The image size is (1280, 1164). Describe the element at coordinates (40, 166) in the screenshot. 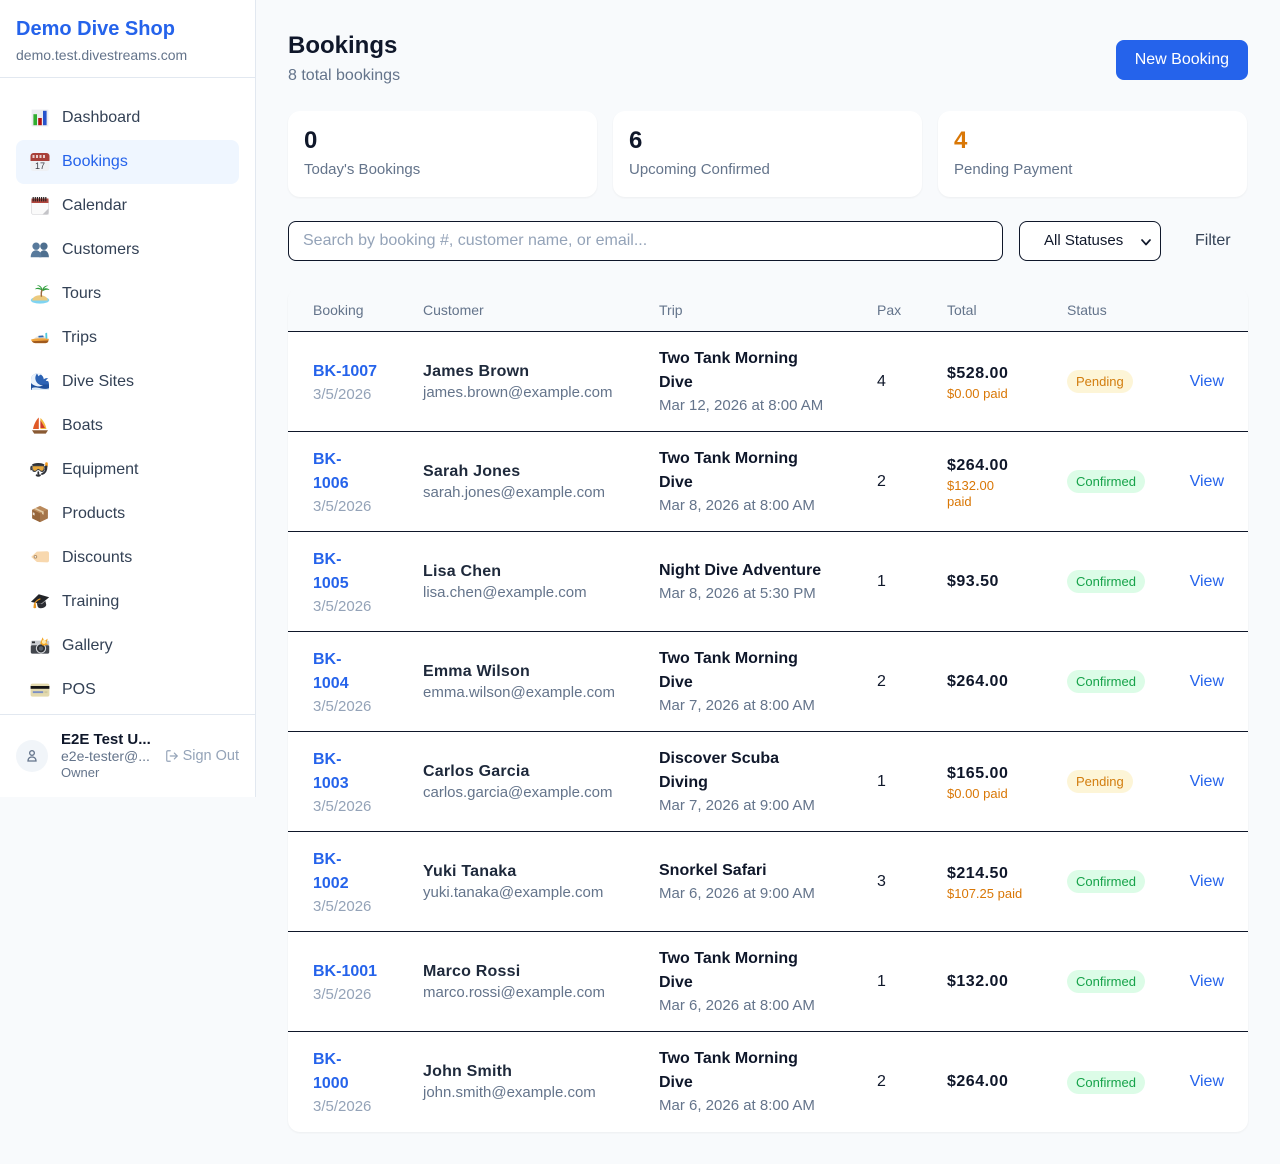

I see `svg-text: 17` at that location.